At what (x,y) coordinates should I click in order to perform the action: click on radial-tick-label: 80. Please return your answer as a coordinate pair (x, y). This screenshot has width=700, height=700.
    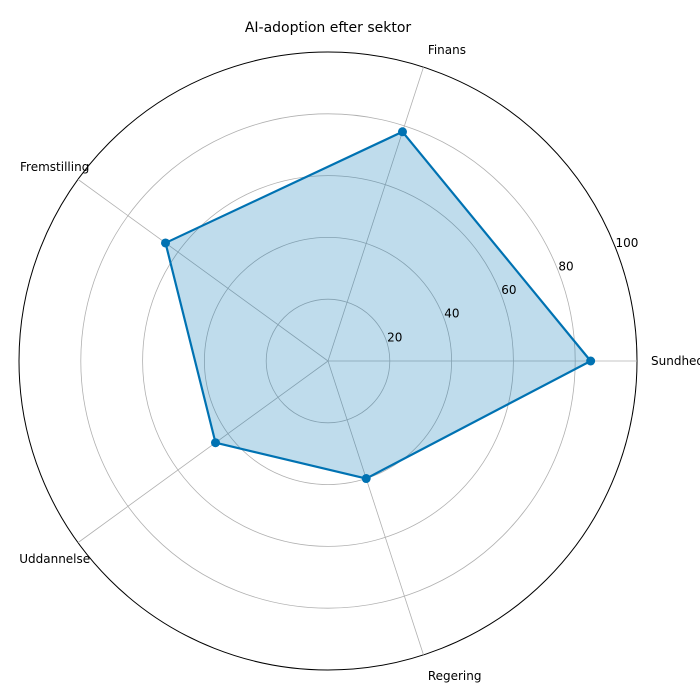
    Looking at the image, I should click on (565, 266).